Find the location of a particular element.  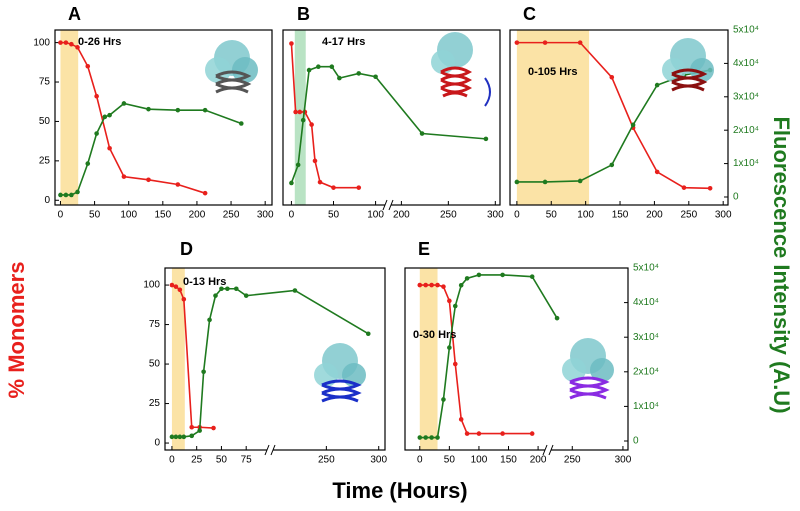

x-tick-label: 25 is located at coordinates (197, 460).